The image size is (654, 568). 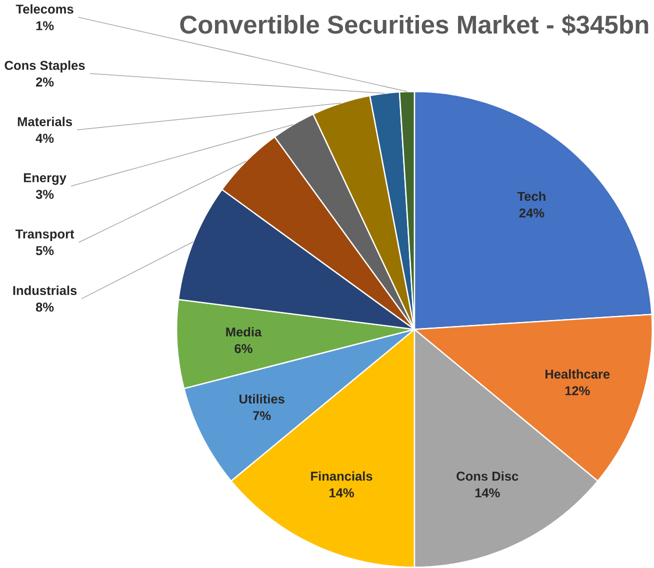 I want to click on data-label: 8%, so click(x=45, y=307).